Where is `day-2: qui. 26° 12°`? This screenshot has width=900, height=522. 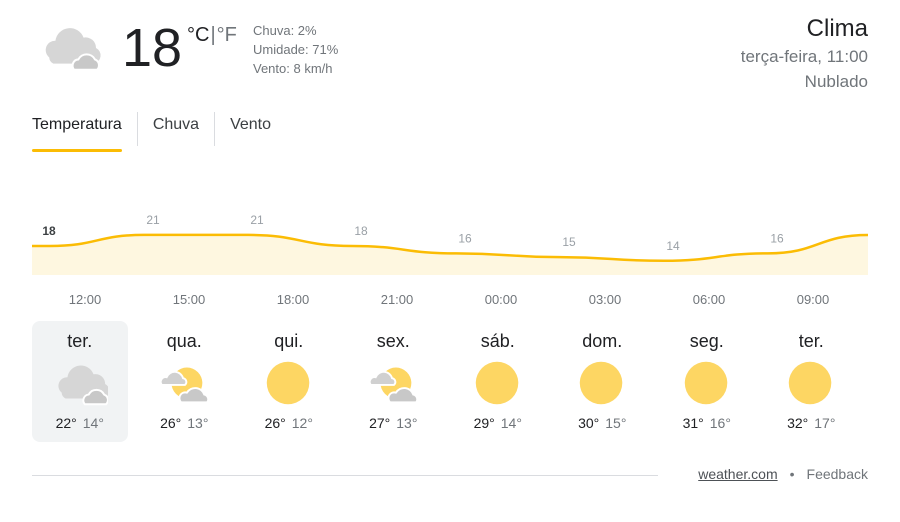 day-2: qui. 26° 12° is located at coordinates (289, 381).